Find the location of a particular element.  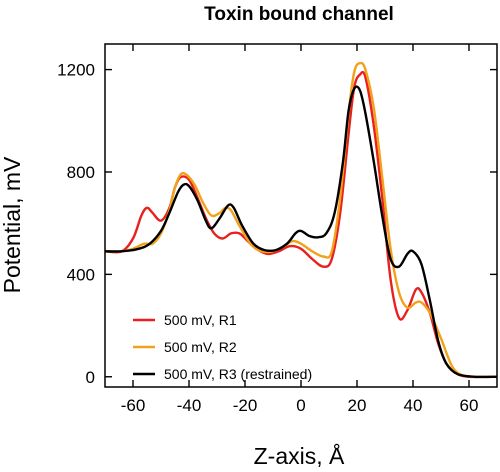

x-tick-label: 0 is located at coordinates (300, 405).